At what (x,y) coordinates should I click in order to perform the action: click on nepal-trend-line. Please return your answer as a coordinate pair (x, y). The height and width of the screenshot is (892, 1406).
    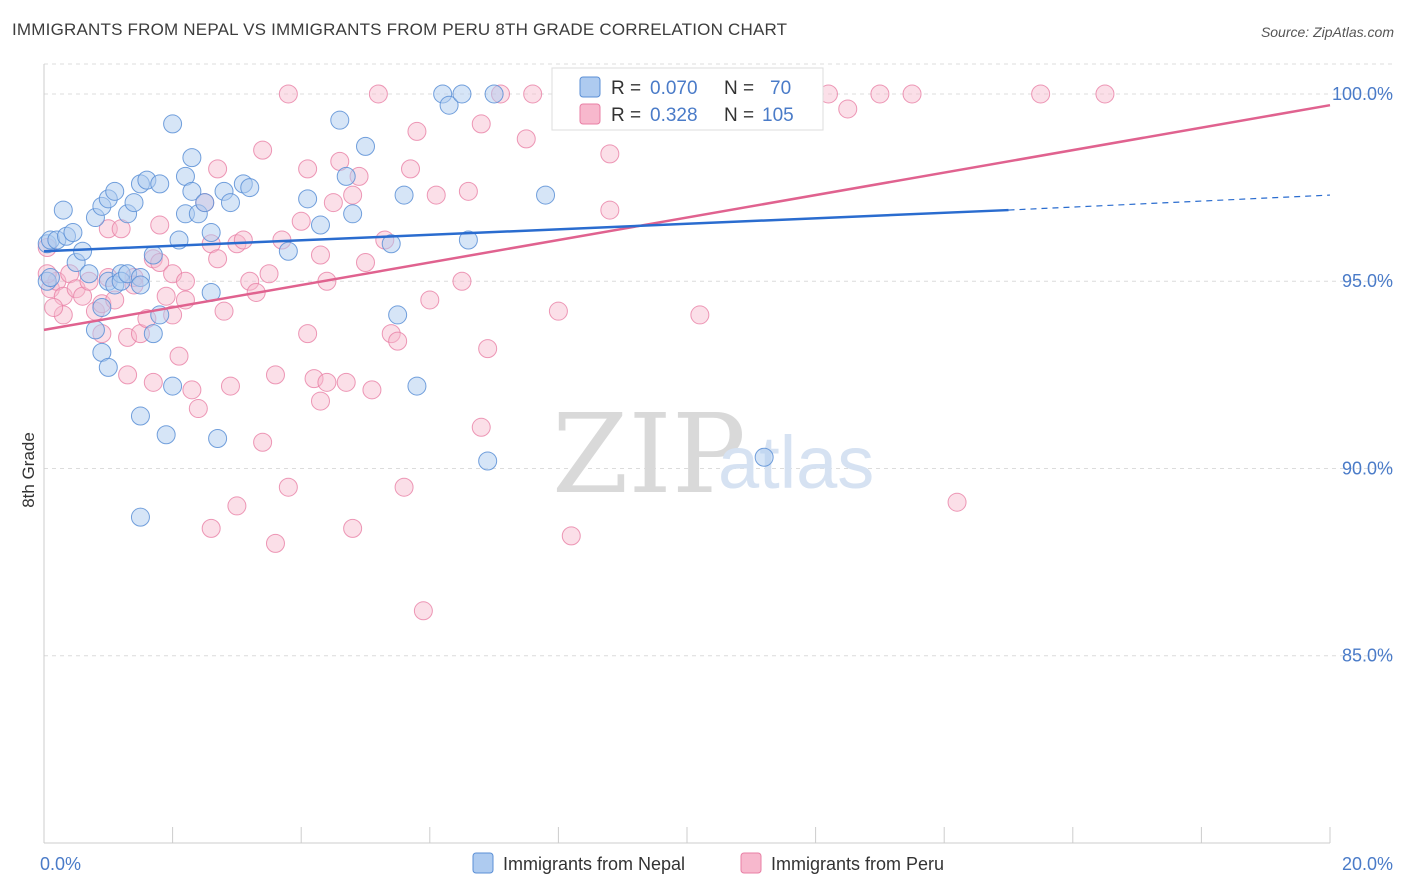
    Looking at the image, I should click on (526, 230).